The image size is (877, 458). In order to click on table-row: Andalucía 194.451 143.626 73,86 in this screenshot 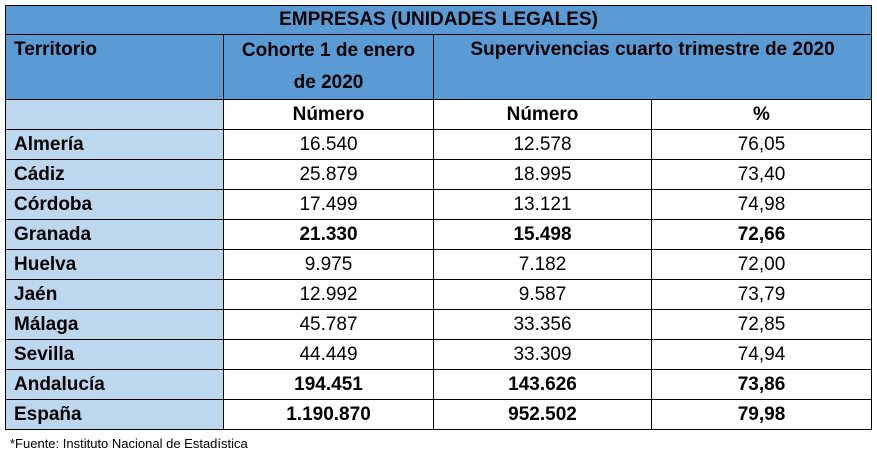, I will do `click(438, 384)`.